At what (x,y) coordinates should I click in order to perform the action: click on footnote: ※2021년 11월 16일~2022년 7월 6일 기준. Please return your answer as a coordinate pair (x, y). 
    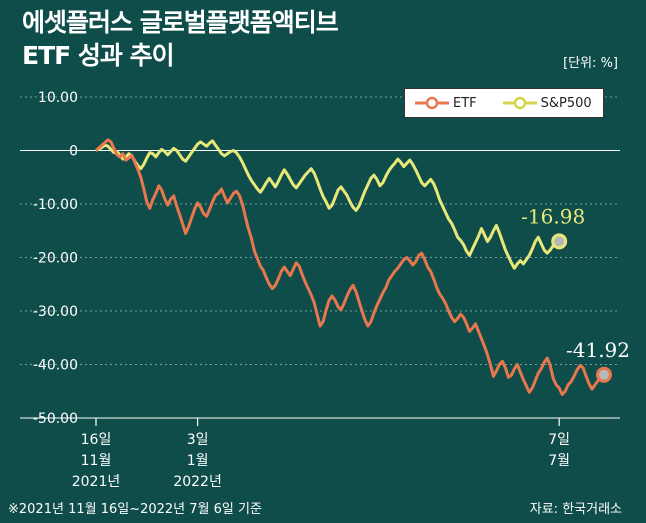
    Looking at the image, I should click on (135, 509).